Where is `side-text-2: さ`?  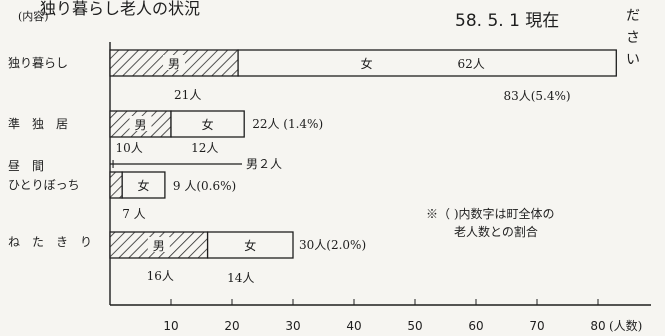 side-text-2: さ is located at coordinates (633, 38).